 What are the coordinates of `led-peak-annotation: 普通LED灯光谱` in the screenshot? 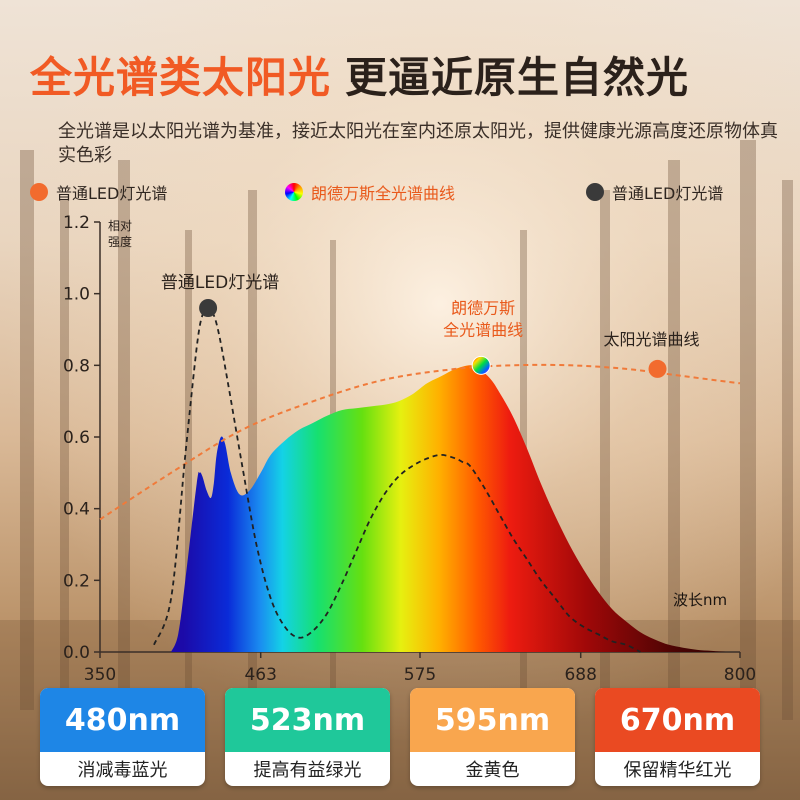 It's located at (220, 283).